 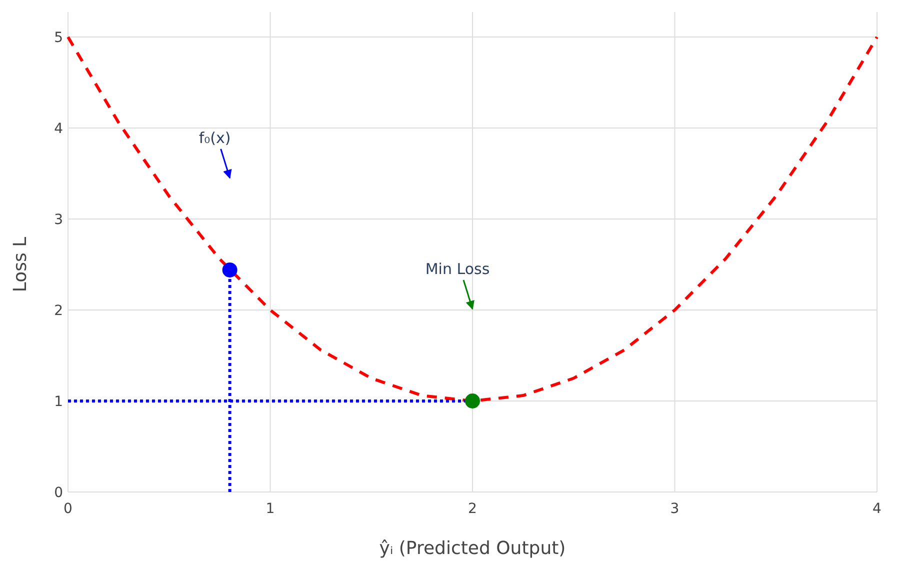 What do you see at coordinates (675, 509) in the screenshot?
I see `x-tick-label: 3` at bounding box center [675, 509].